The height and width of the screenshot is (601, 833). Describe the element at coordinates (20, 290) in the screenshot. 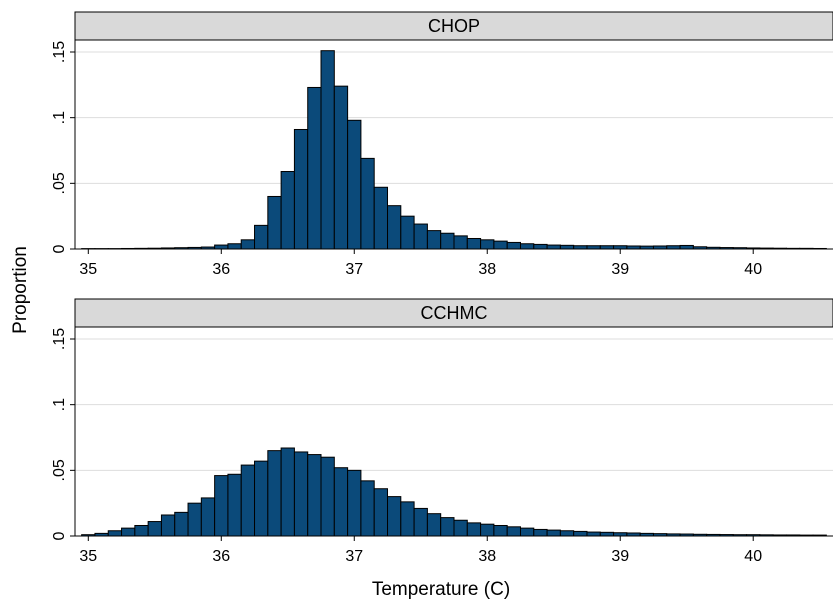

I see `y-axis-label: Proportion` at that location.